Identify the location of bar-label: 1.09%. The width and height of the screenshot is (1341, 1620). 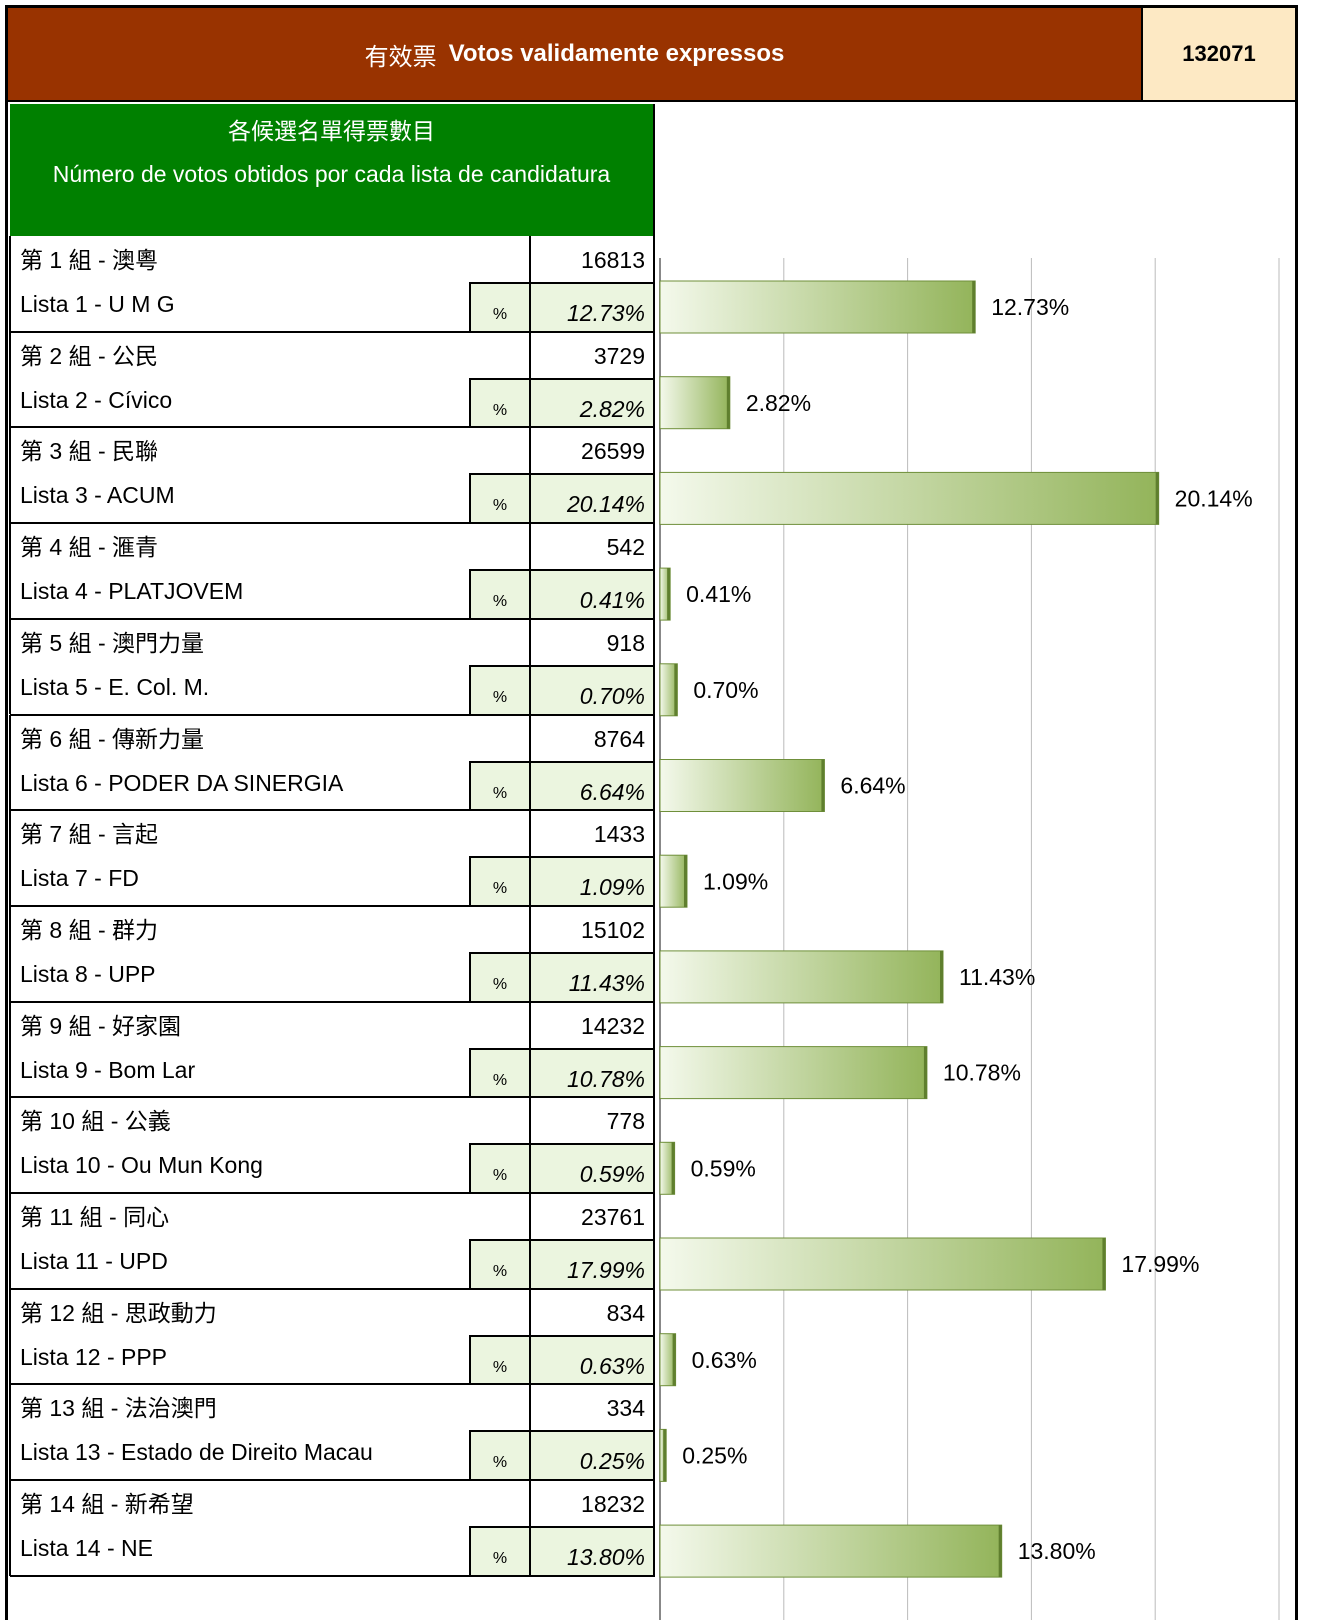
(735, 881).